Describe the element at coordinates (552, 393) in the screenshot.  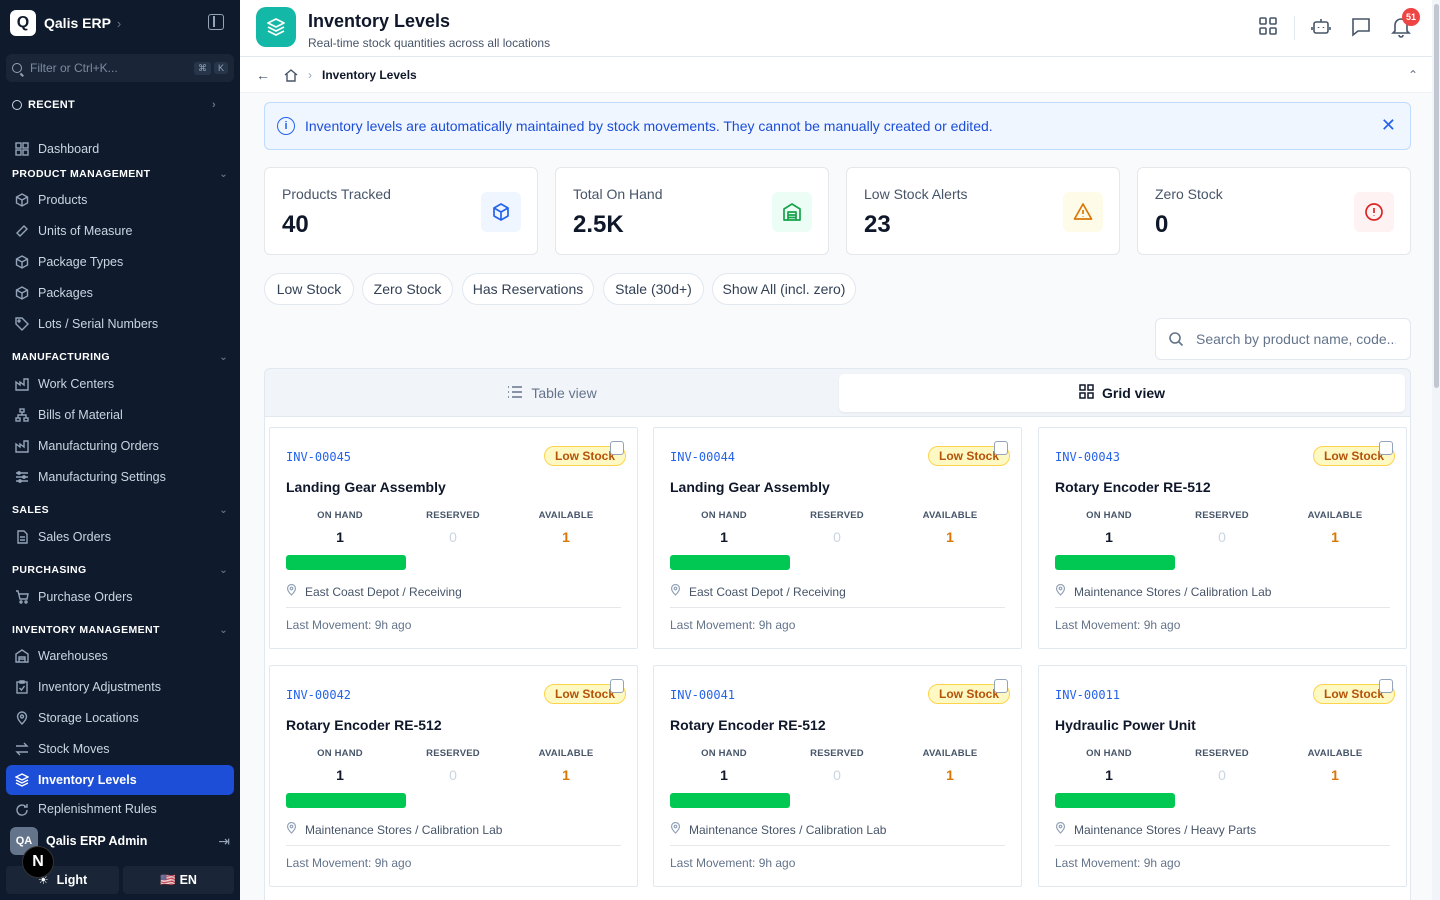
I see `table-view-button: Table view` at that location.